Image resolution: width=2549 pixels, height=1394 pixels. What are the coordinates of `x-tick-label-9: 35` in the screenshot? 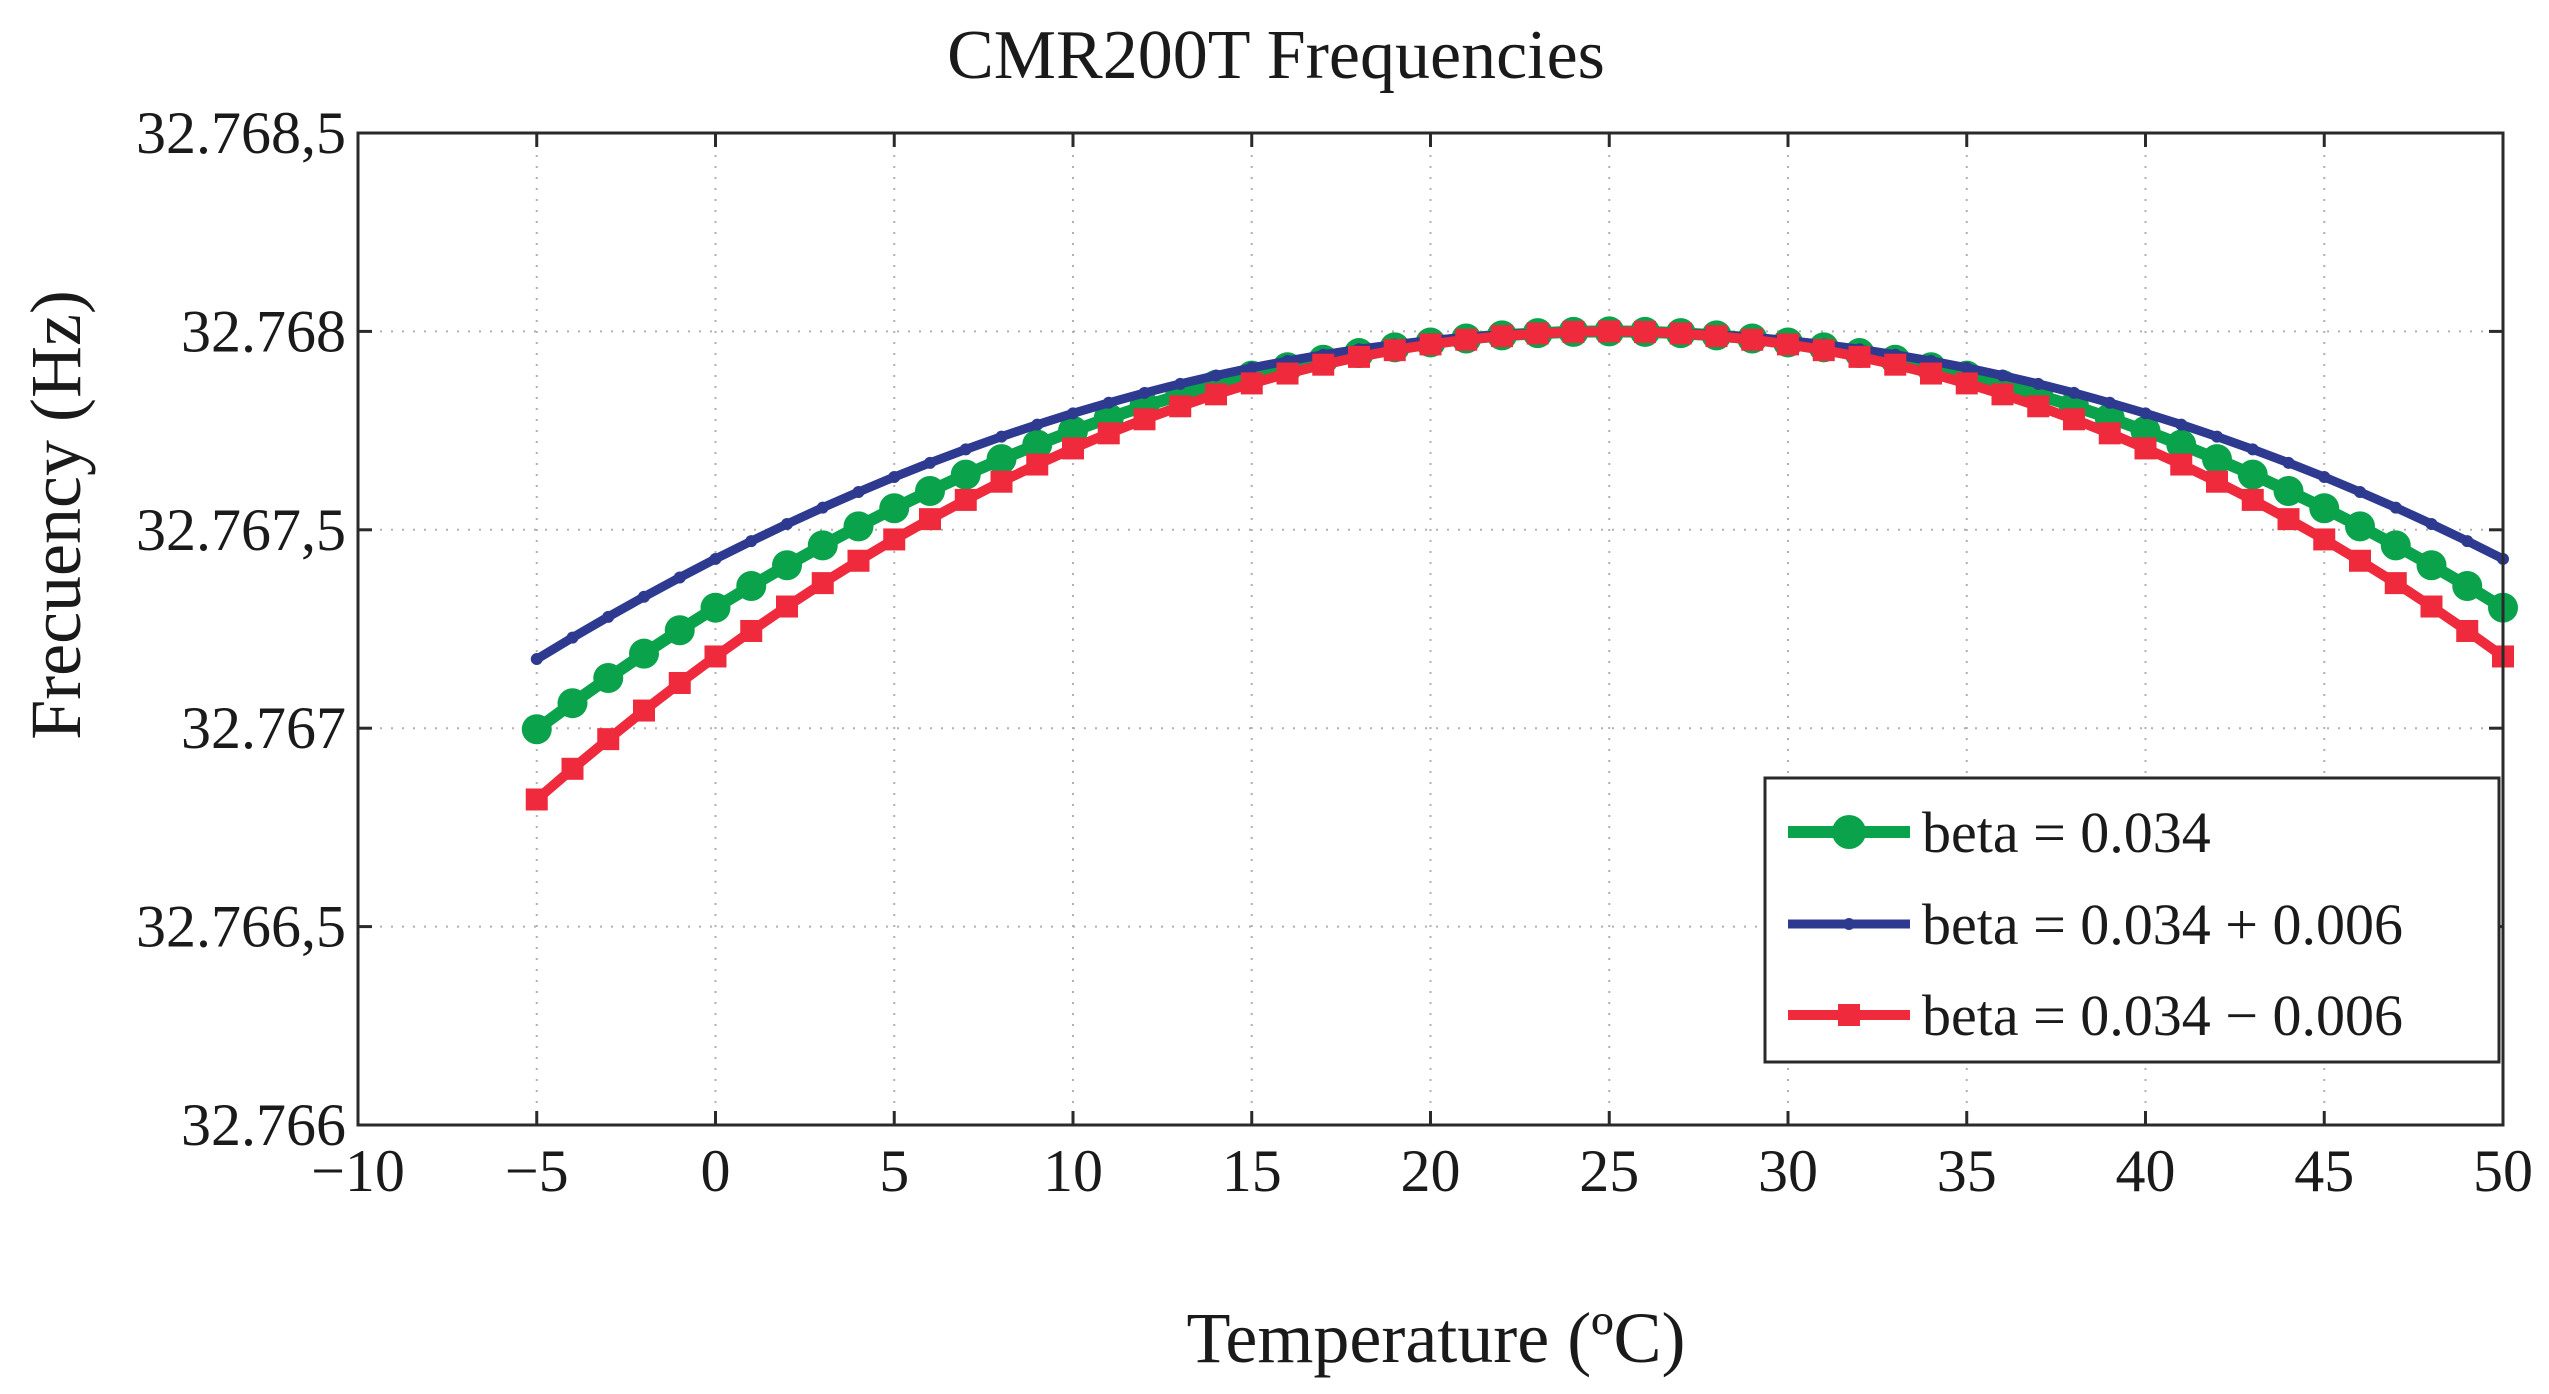 It's located at (1967, 1171).